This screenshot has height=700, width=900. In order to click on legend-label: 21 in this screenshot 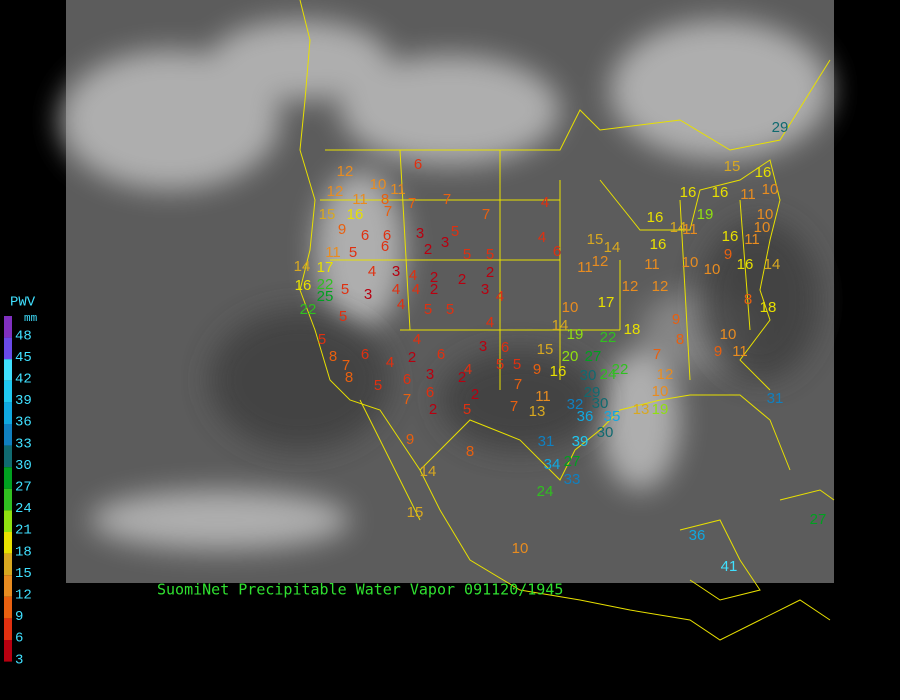, I will do `click(23, 531)`.